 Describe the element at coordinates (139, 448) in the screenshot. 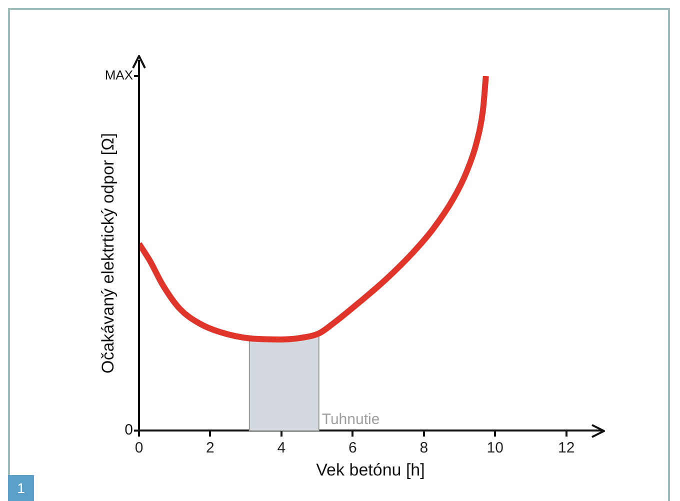

I see `x-tick-label: 0` at that location.